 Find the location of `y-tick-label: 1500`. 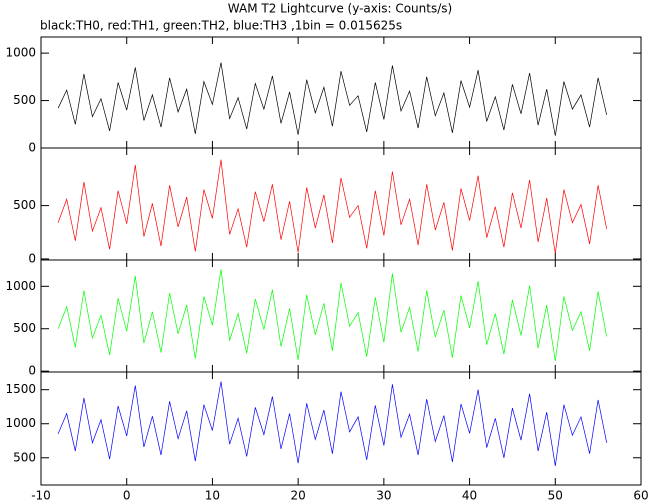

y-tick-label: 1500 is located at coordinates (20, 389).